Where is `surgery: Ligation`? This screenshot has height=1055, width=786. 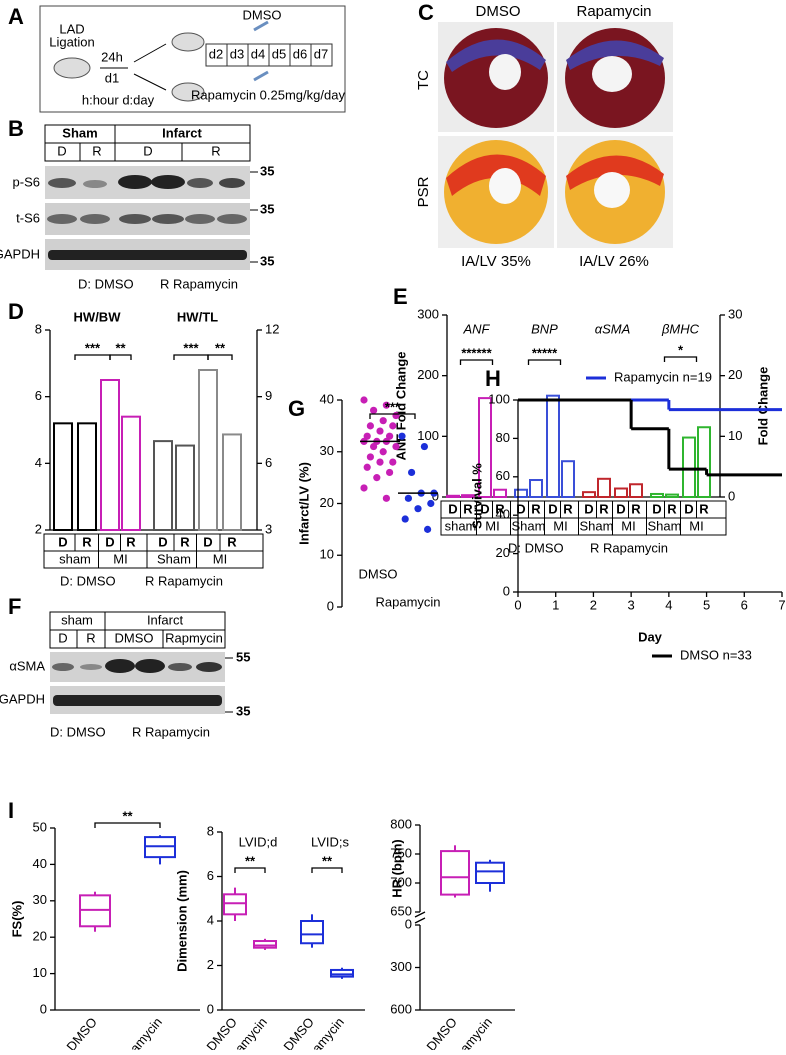
surgery: Ligation is located at coordinates (72, 41).